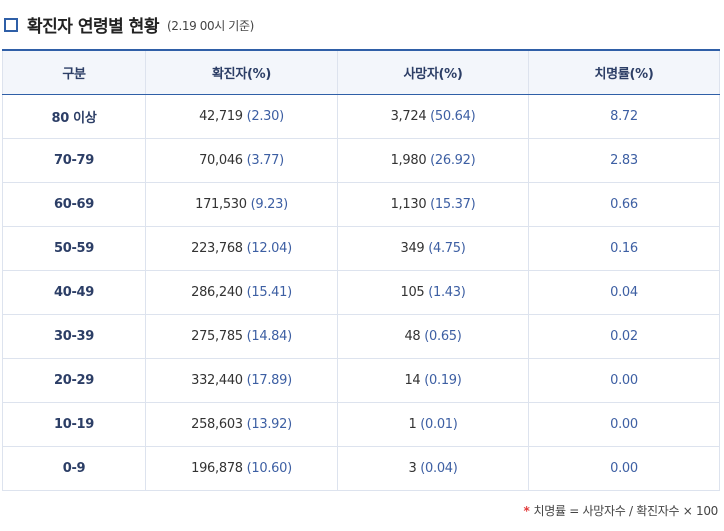 This screenshot has height=531, width=724. Describe the element at coordinates (408, 116) in the screenshot. I see `deaths-count: 3,724` at that location.